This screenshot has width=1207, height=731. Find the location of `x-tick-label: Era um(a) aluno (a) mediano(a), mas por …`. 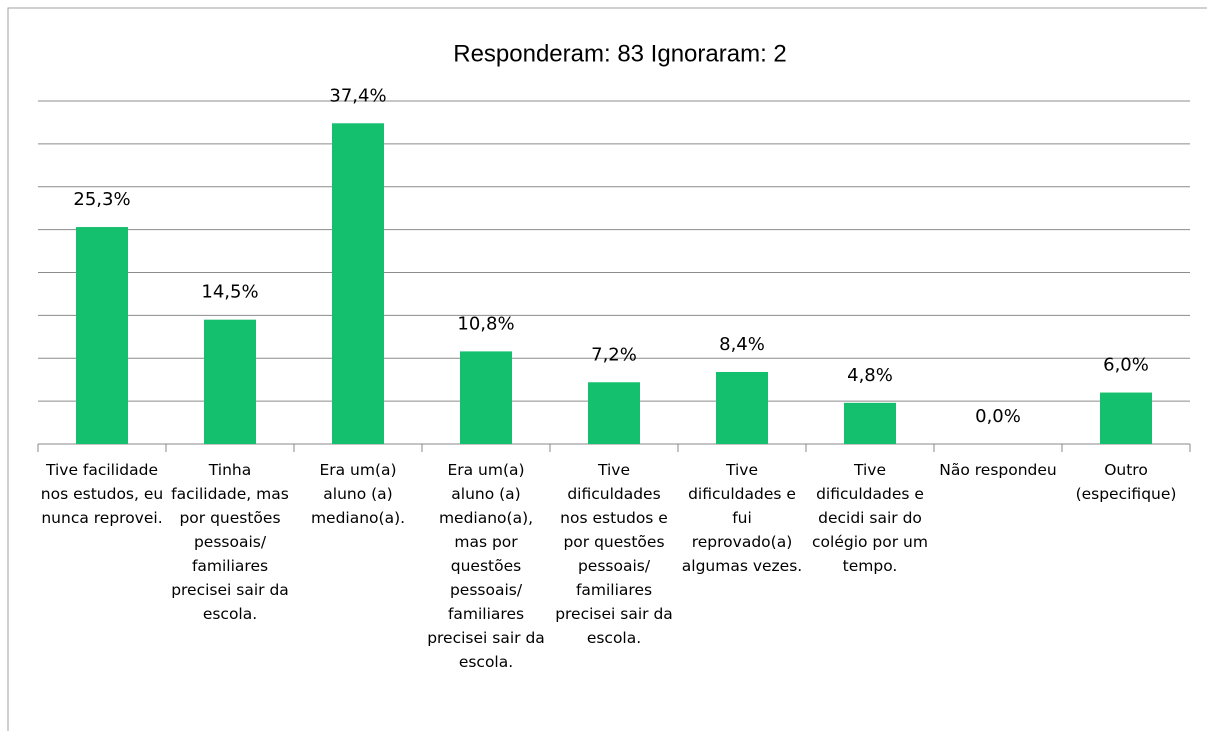

x-tick-label: Era um(a) aluno (a) mediano(a), mas por … is located at coordinates (486, 566).